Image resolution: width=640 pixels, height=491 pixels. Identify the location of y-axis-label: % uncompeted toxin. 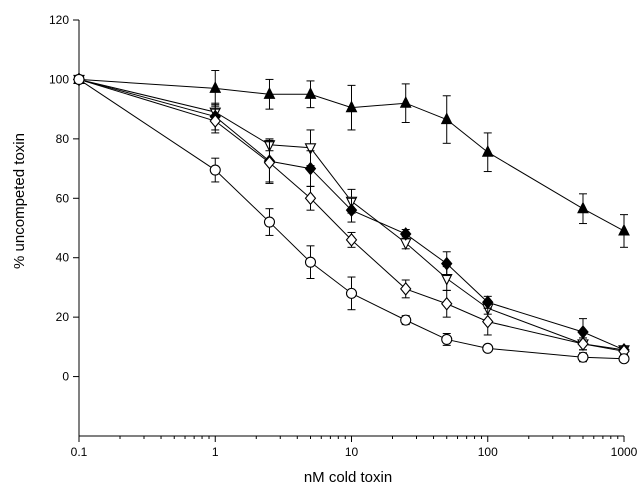
(19, 201).